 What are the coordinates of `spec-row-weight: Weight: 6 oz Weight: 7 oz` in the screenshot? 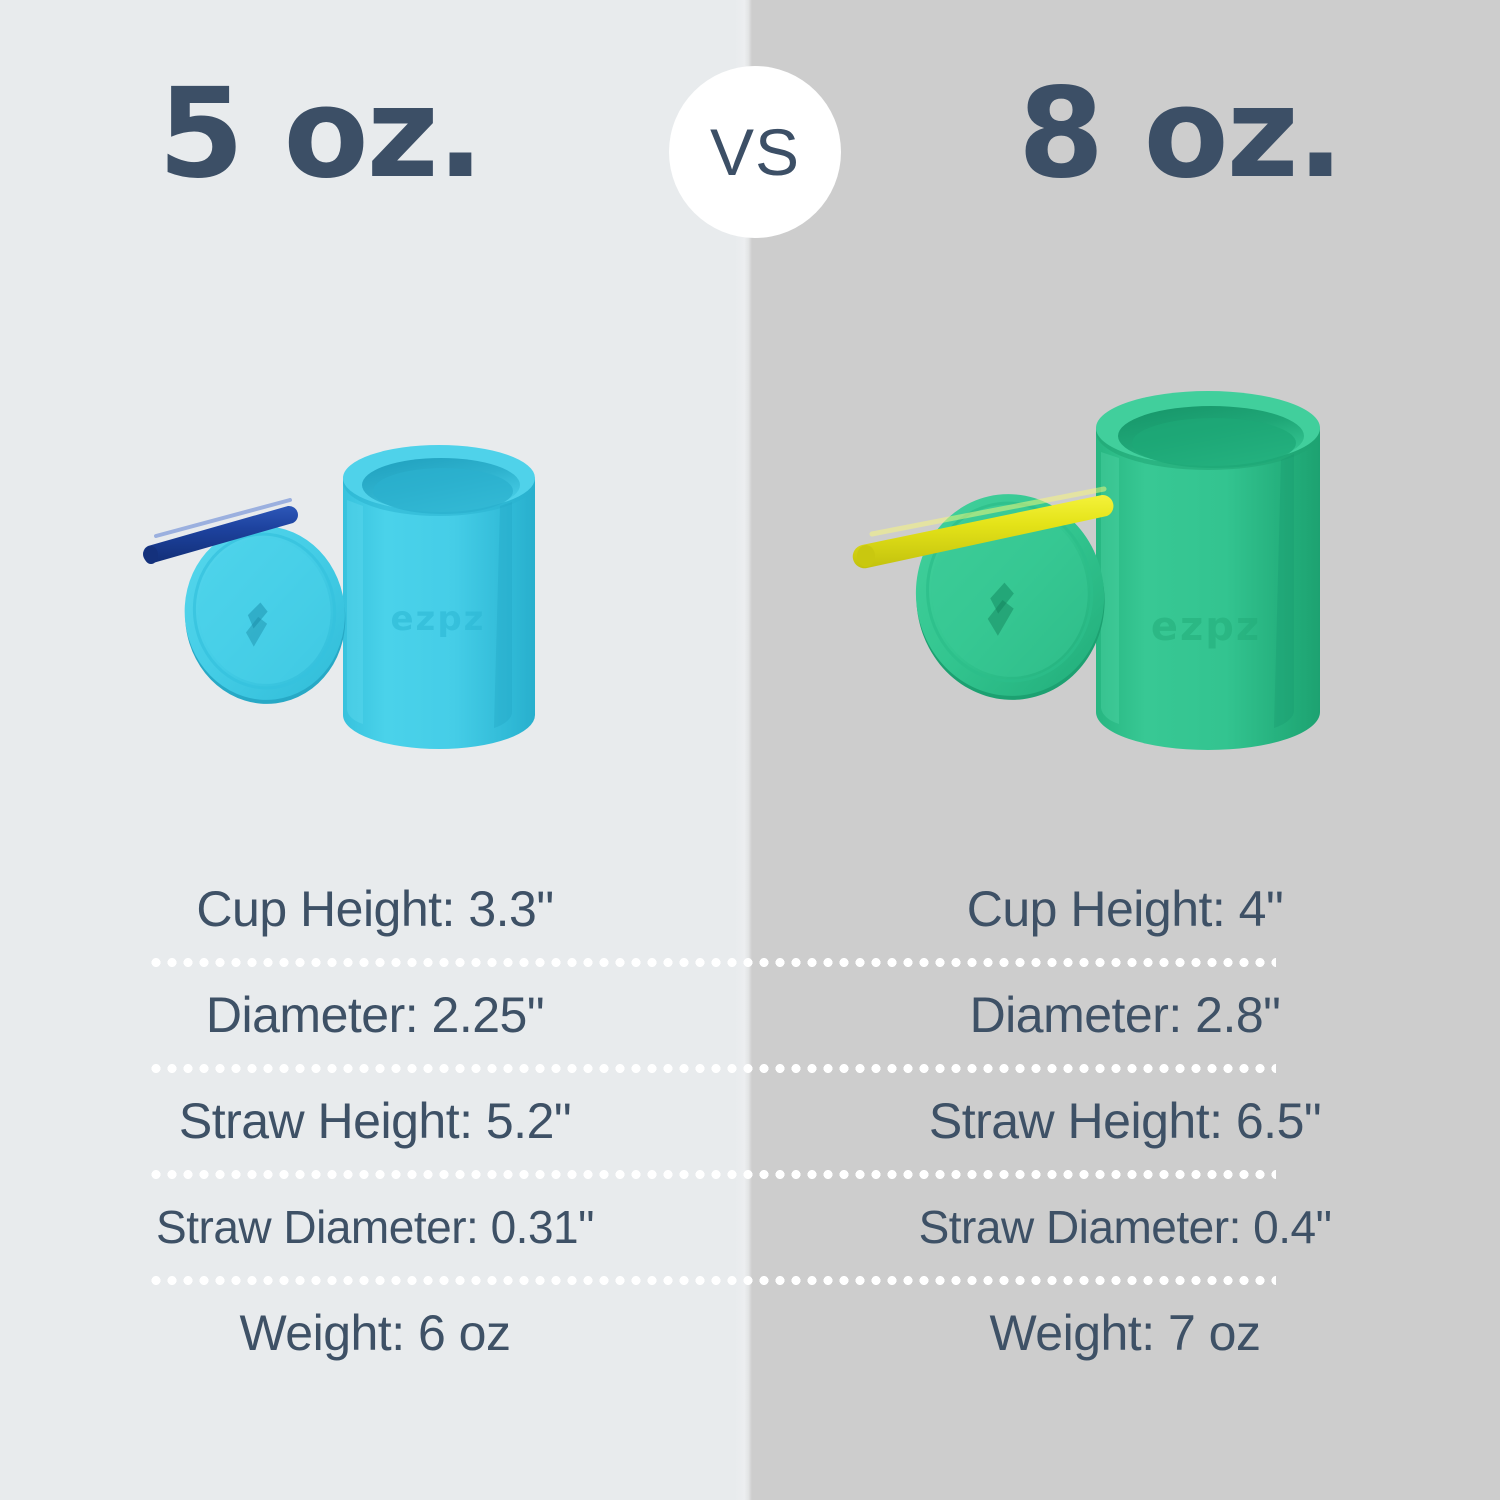 It's located at (750, 1333).